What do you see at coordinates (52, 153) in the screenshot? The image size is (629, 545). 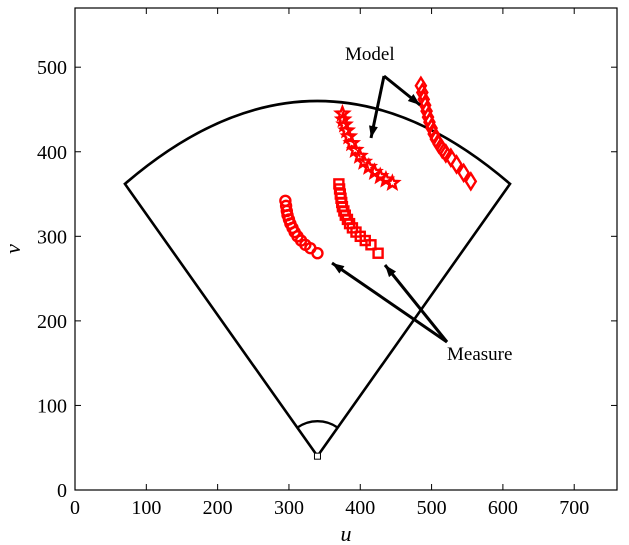 I see `y-tick-label: 400` at bounding box center [52, 153].